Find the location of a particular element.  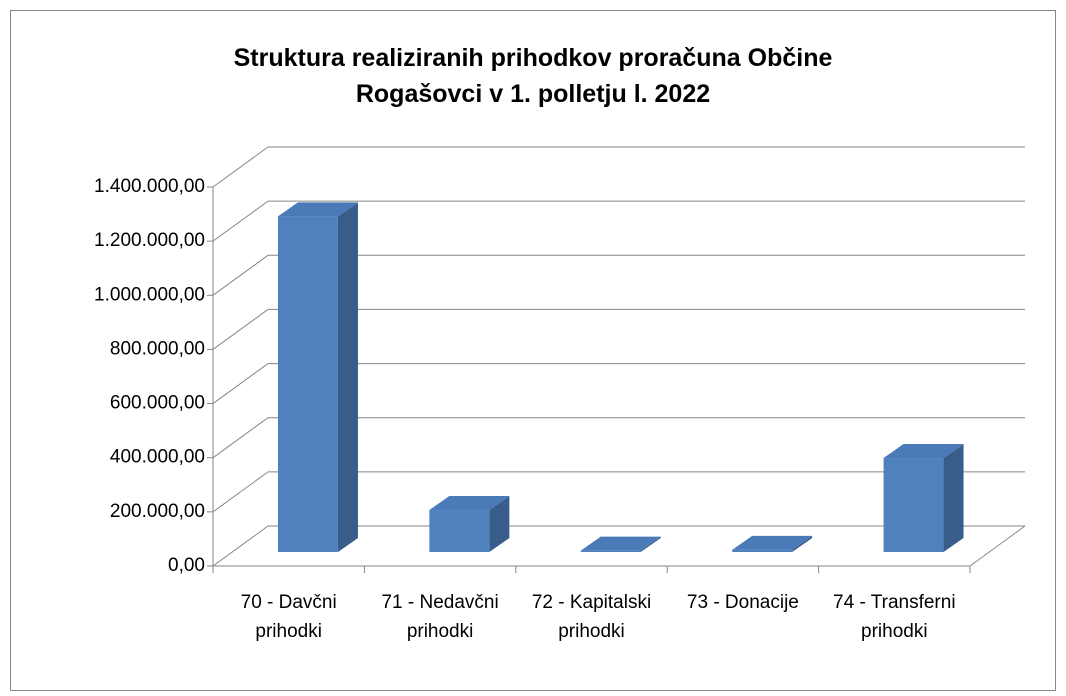

y-tick-label: 1.200.000,00 is located at coordinates (149, 240).